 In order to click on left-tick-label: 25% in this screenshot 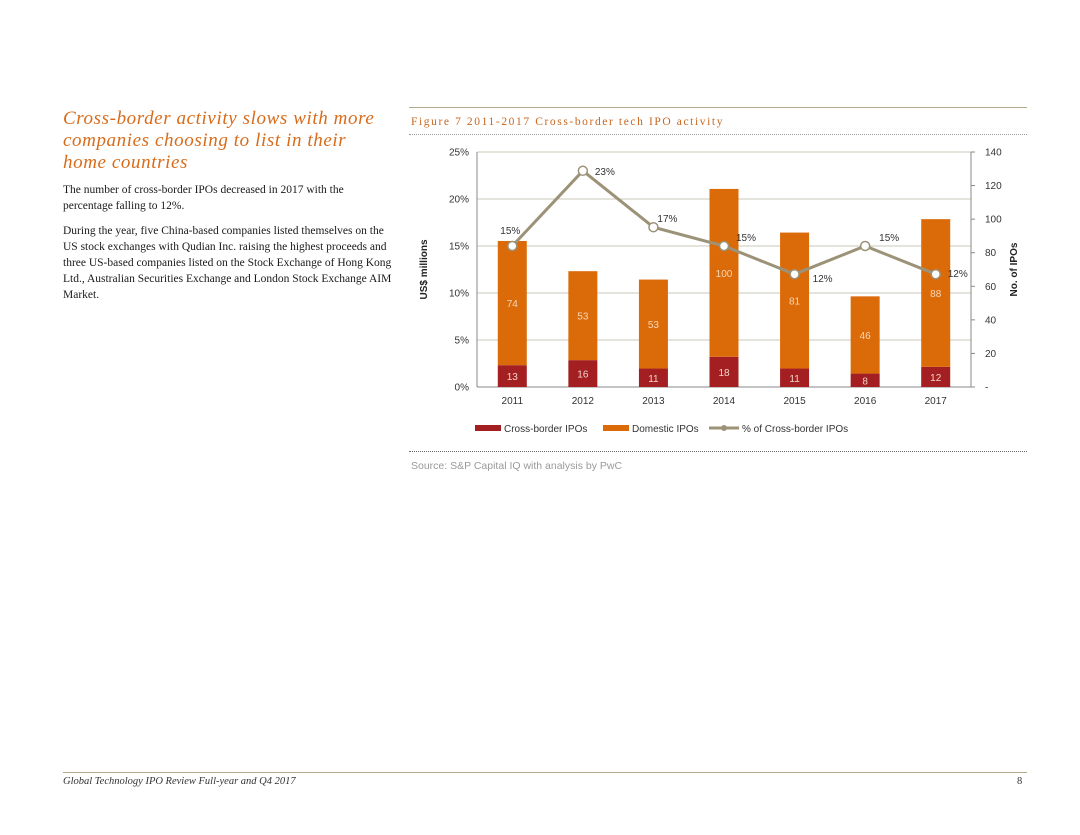, I will do `click(459, 153)`.